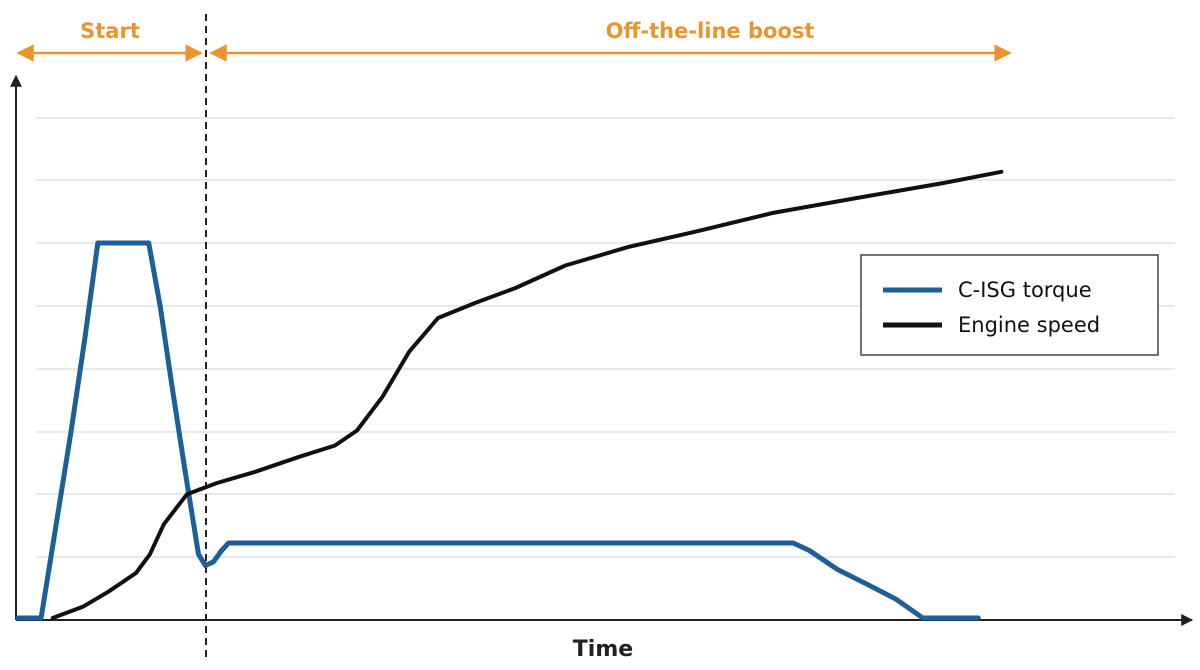 The image size is (1200, 670). Describe the element at coordinates (603, 649) in the screenshot. I see `x-axis-label: Time` at that location.